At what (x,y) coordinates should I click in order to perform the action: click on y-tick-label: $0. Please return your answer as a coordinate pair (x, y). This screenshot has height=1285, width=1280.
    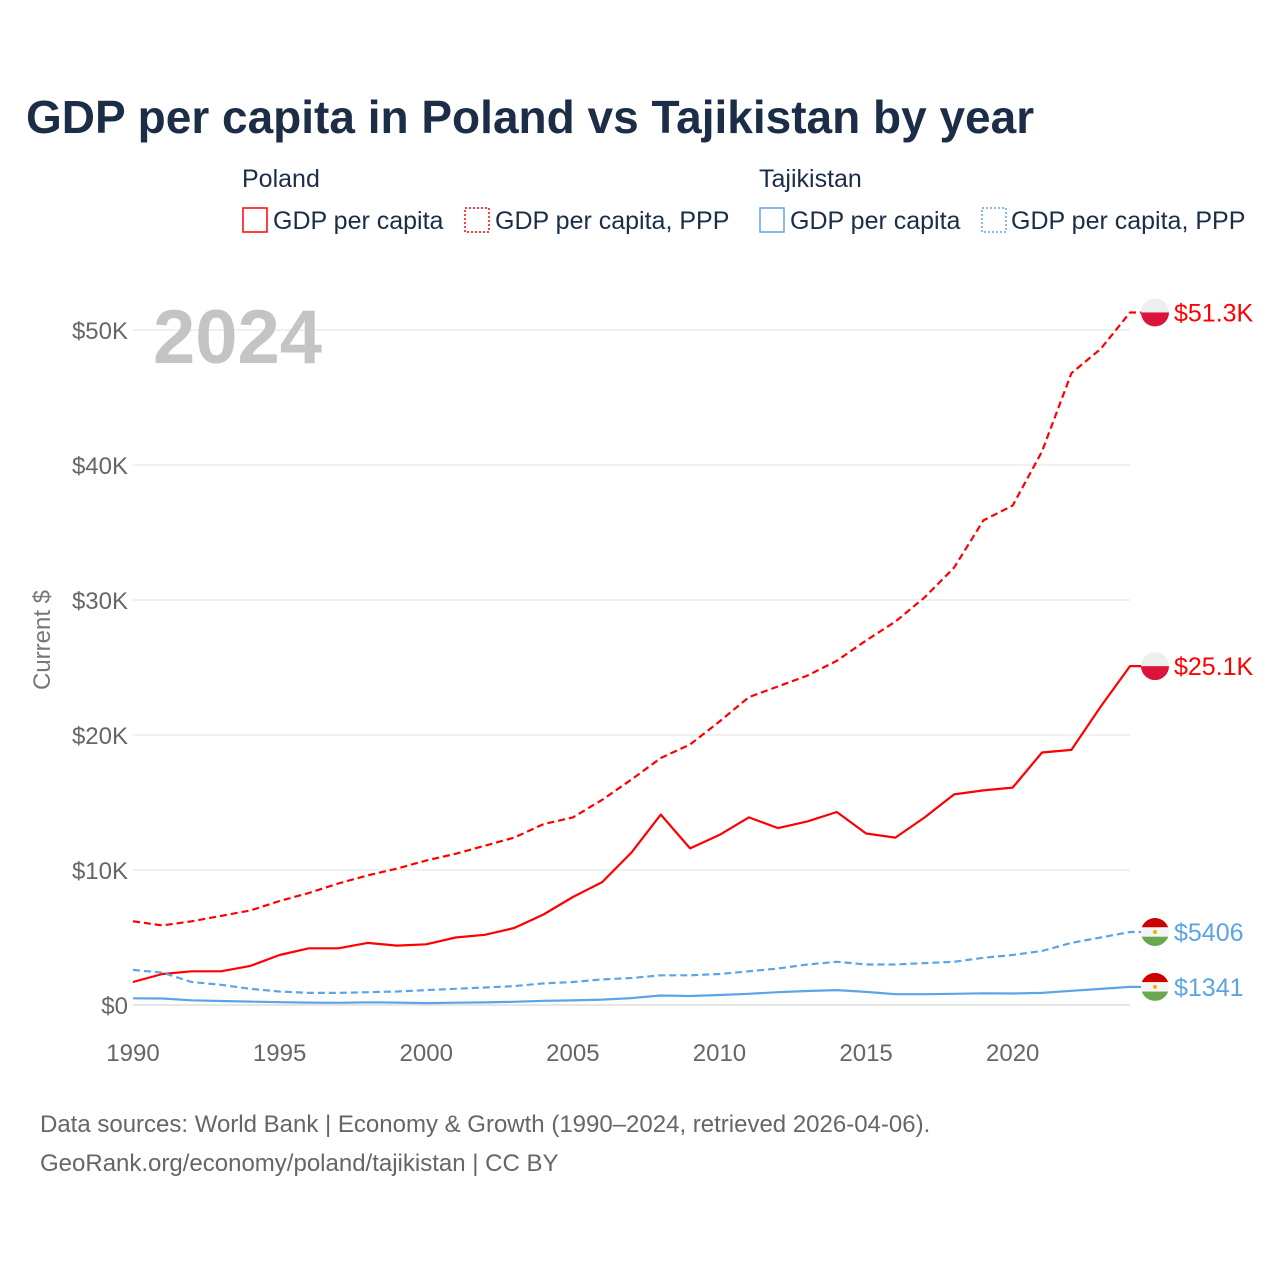
    Looking at the image, I should click on (114, 1006).